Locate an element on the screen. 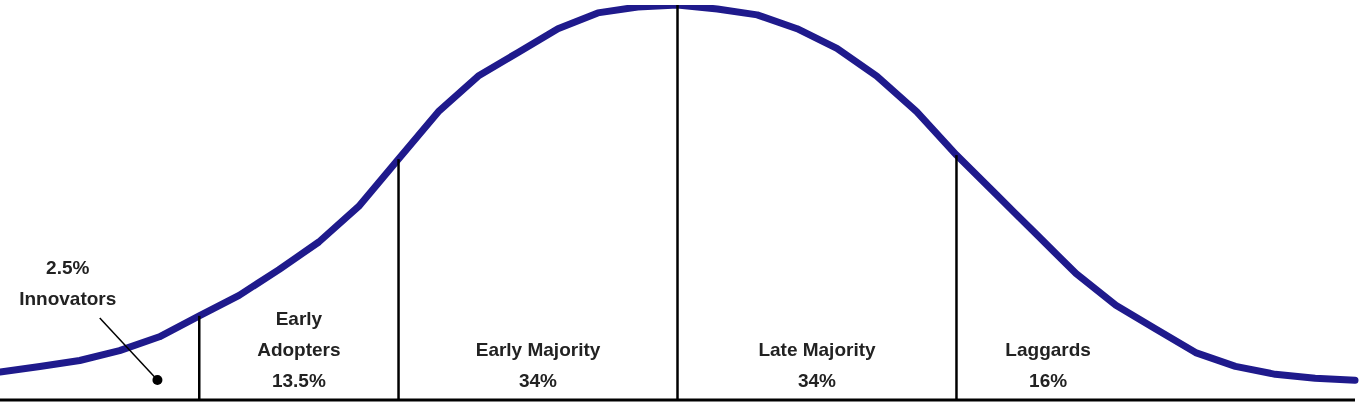 Image resolution: width=1362 pixels, height=419 pixels. annotation: Late Majority 34% is located at coordinates (817, 365).